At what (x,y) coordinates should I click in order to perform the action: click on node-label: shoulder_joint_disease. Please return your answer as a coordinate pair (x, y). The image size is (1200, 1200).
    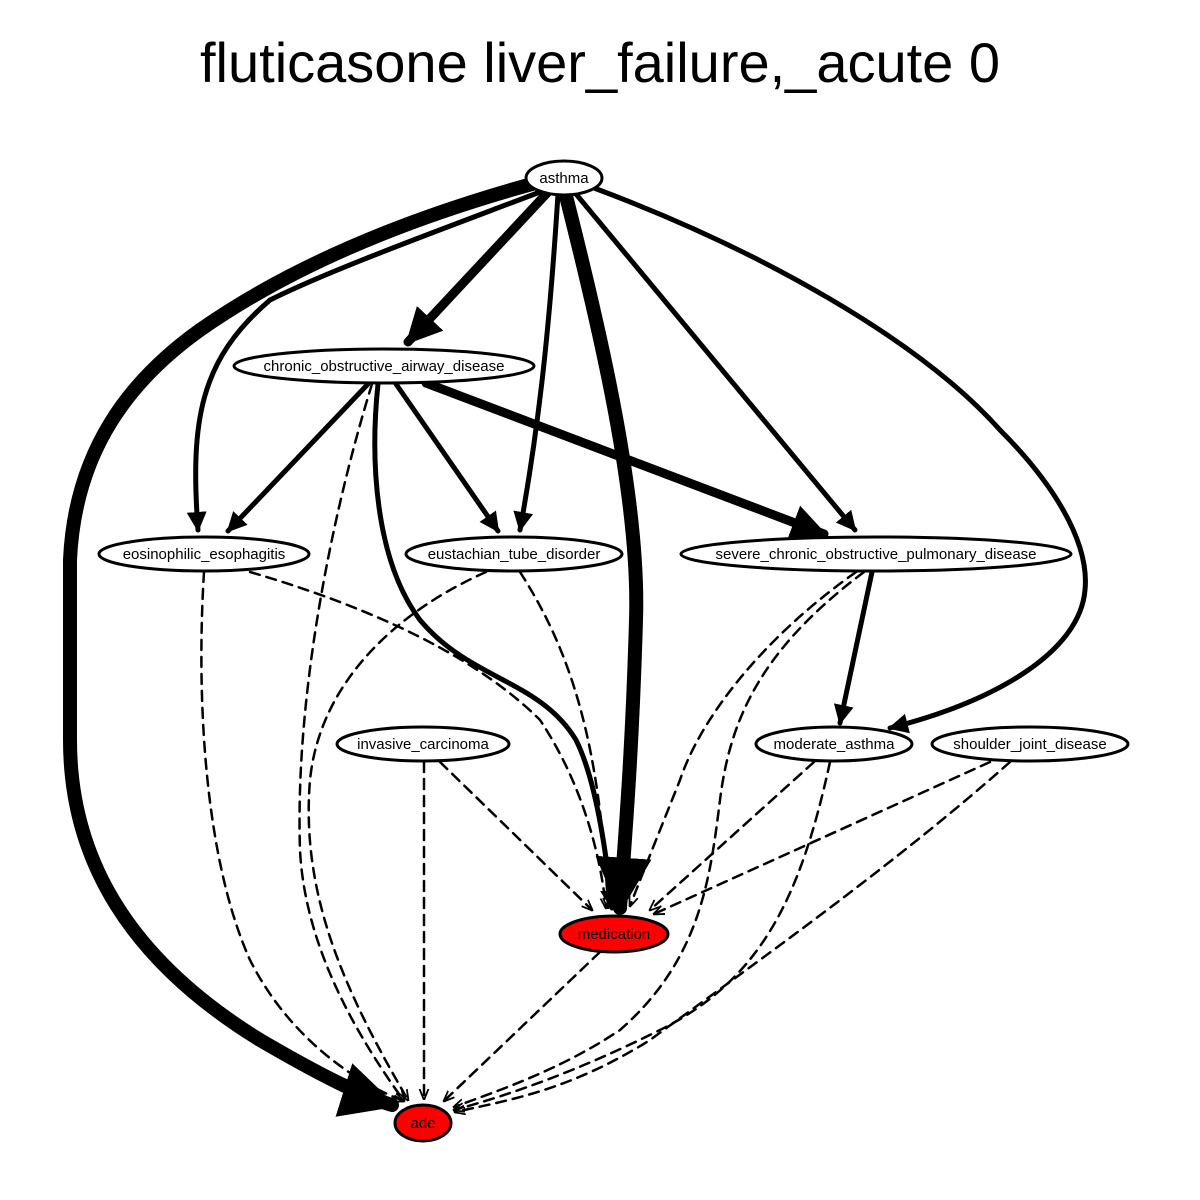
    Looking at the image, I should click on (1029, 744).